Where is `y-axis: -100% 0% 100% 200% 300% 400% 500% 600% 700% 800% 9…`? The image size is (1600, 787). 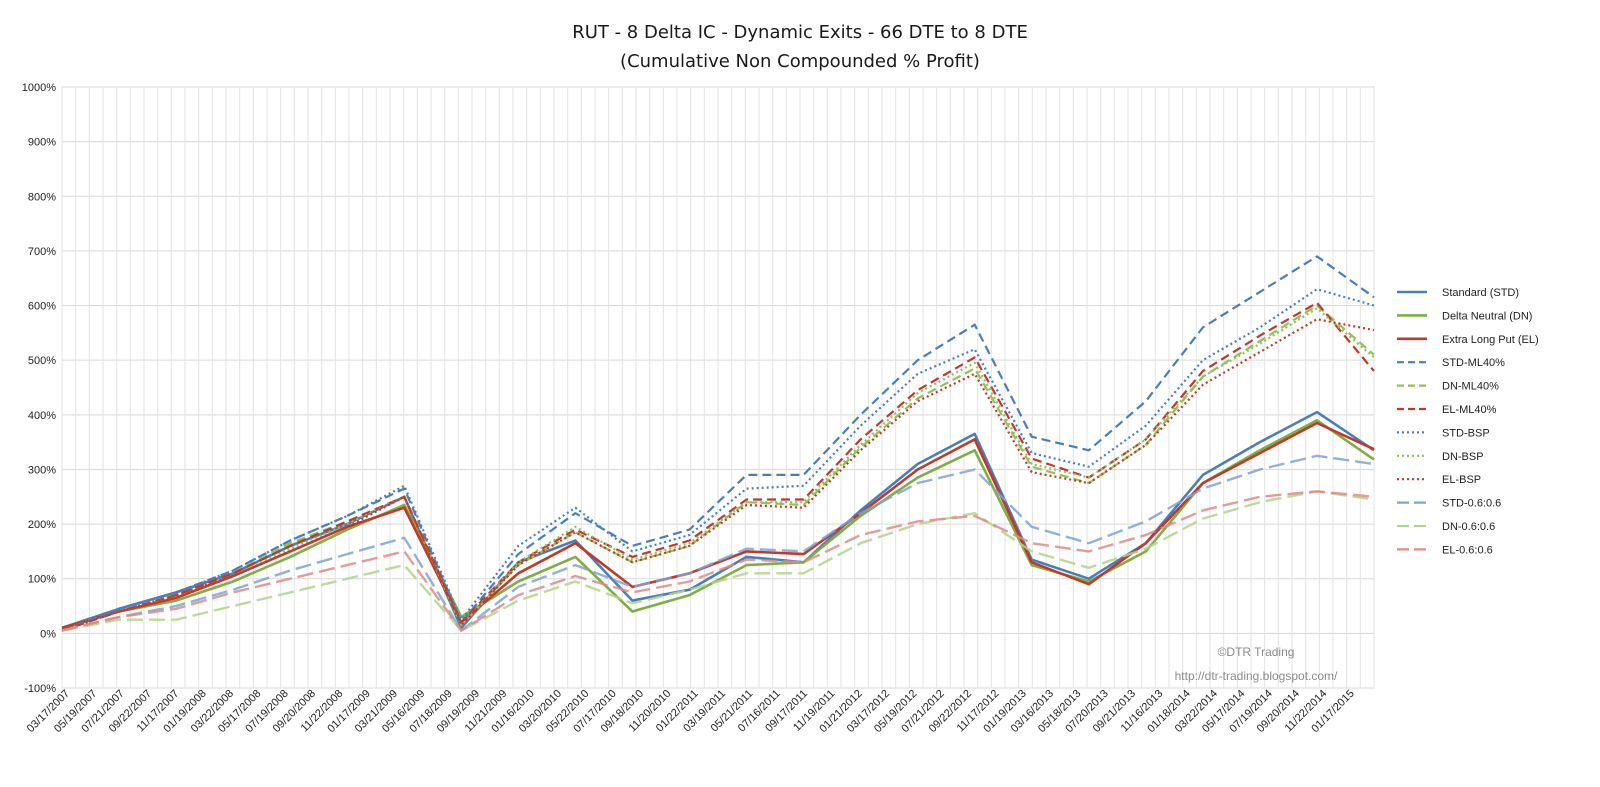
y-axis: -100% 0% 100% 200% 300% 400% 500% 600% 700% 800% 9… is located at coordinates (39, 388).